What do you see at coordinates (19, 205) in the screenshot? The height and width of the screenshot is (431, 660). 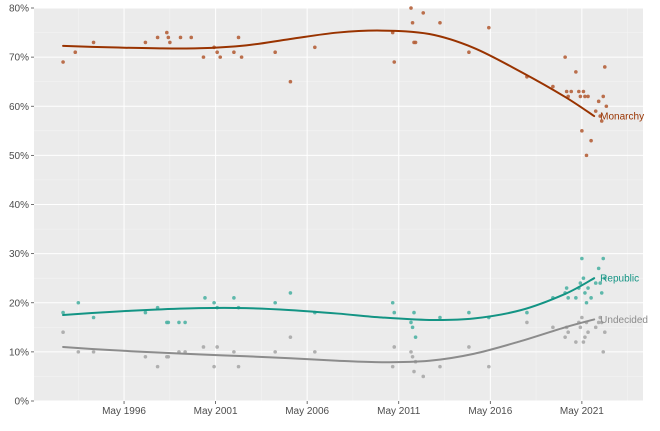 I see `y-tick-label: 40%` at bounding box center [19, 205].